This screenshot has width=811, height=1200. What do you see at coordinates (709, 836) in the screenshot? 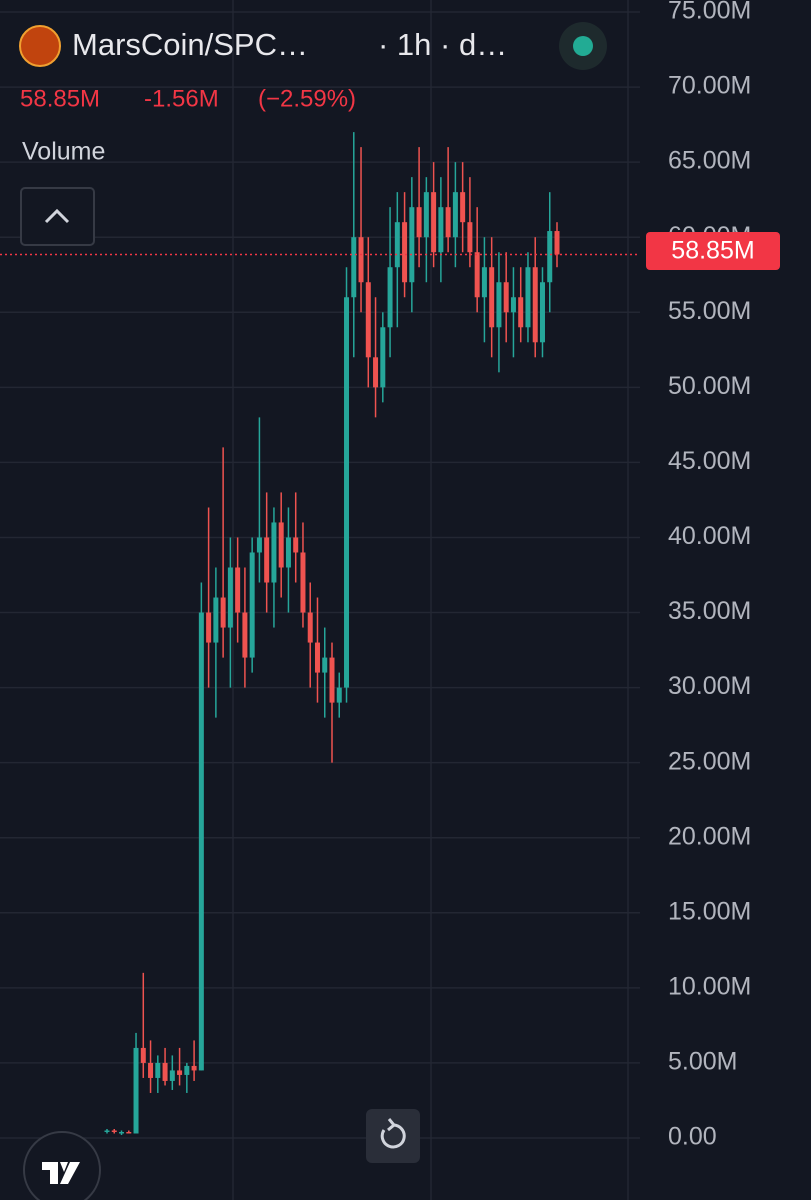
I see `y-tick-label: 20.00M` at bounding box center [709, 836].